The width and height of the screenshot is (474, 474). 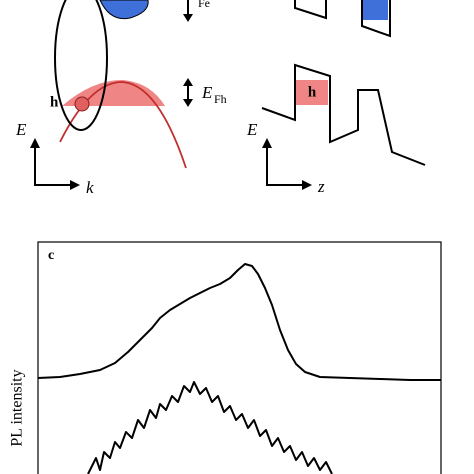 What do you see at coordinates (204, 5) in the screenshot?
I see `efe-subscript: Fe` at bounding box center [204, 5].